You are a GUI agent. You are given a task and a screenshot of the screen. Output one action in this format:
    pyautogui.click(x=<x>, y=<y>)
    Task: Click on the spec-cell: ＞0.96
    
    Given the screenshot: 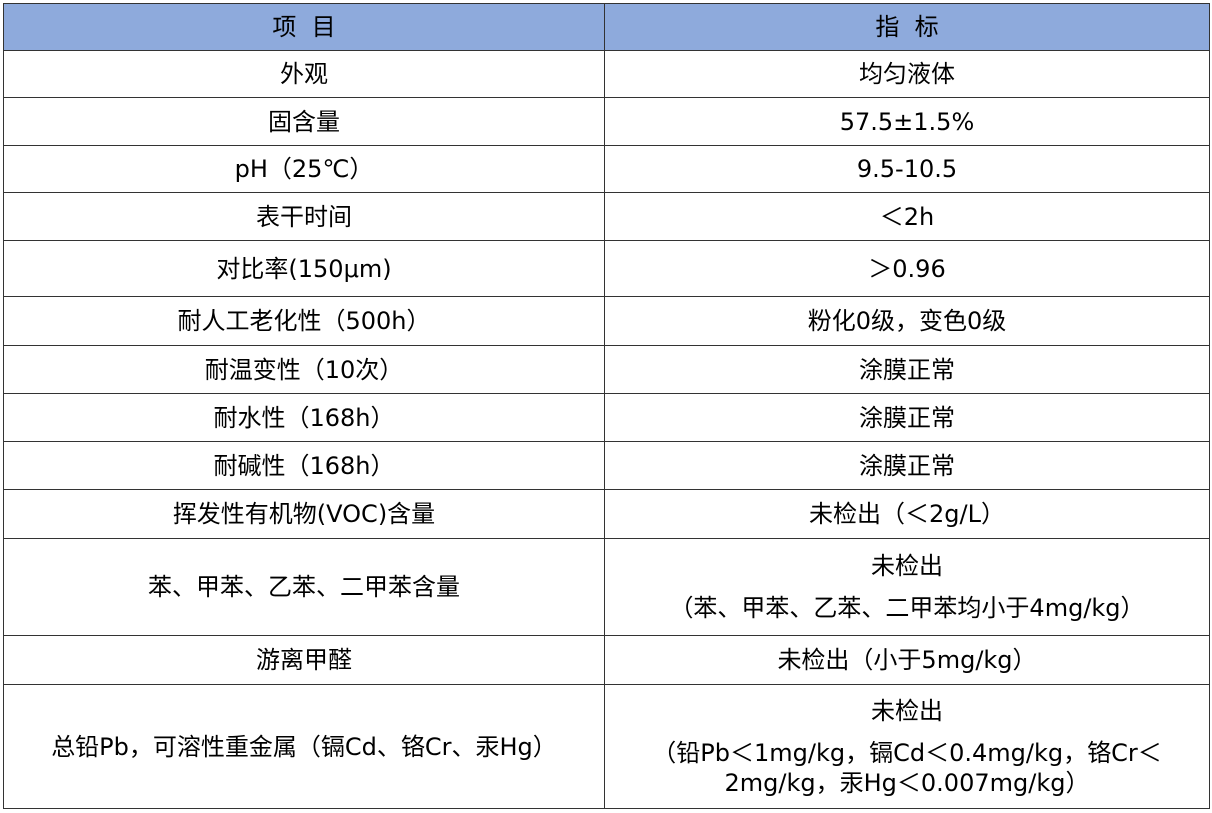 What is the action you would take?
    pyautogui.click(x=907, y=268)
    